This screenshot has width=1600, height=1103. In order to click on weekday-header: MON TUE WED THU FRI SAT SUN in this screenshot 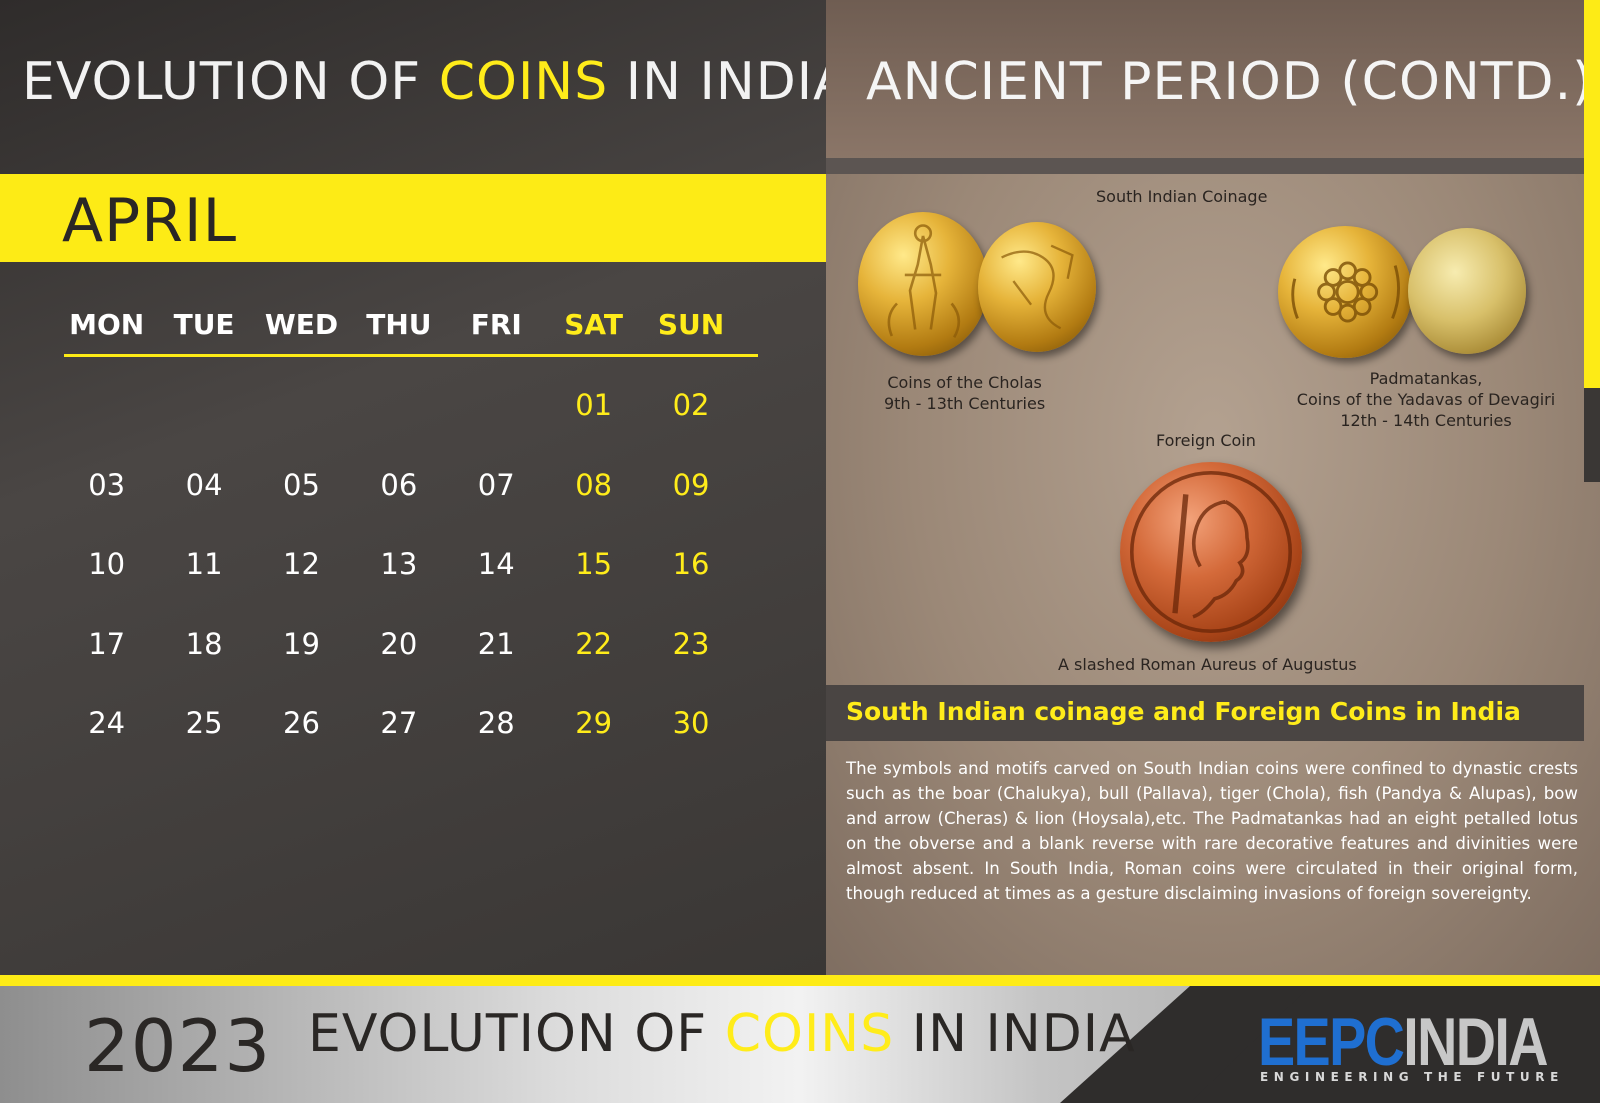, I will do `click(408, 328)`.